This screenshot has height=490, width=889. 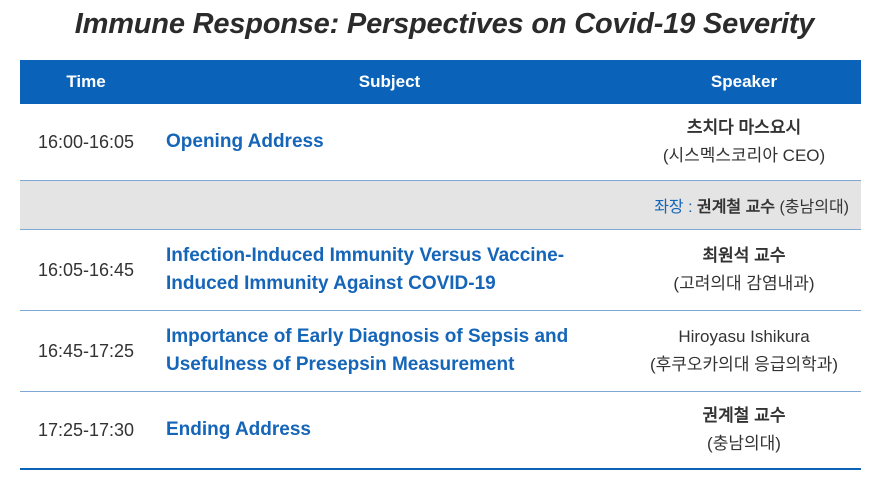 I want to click on speaker-name: Hiroyasu Ishikura, so click(x=744, y=336).